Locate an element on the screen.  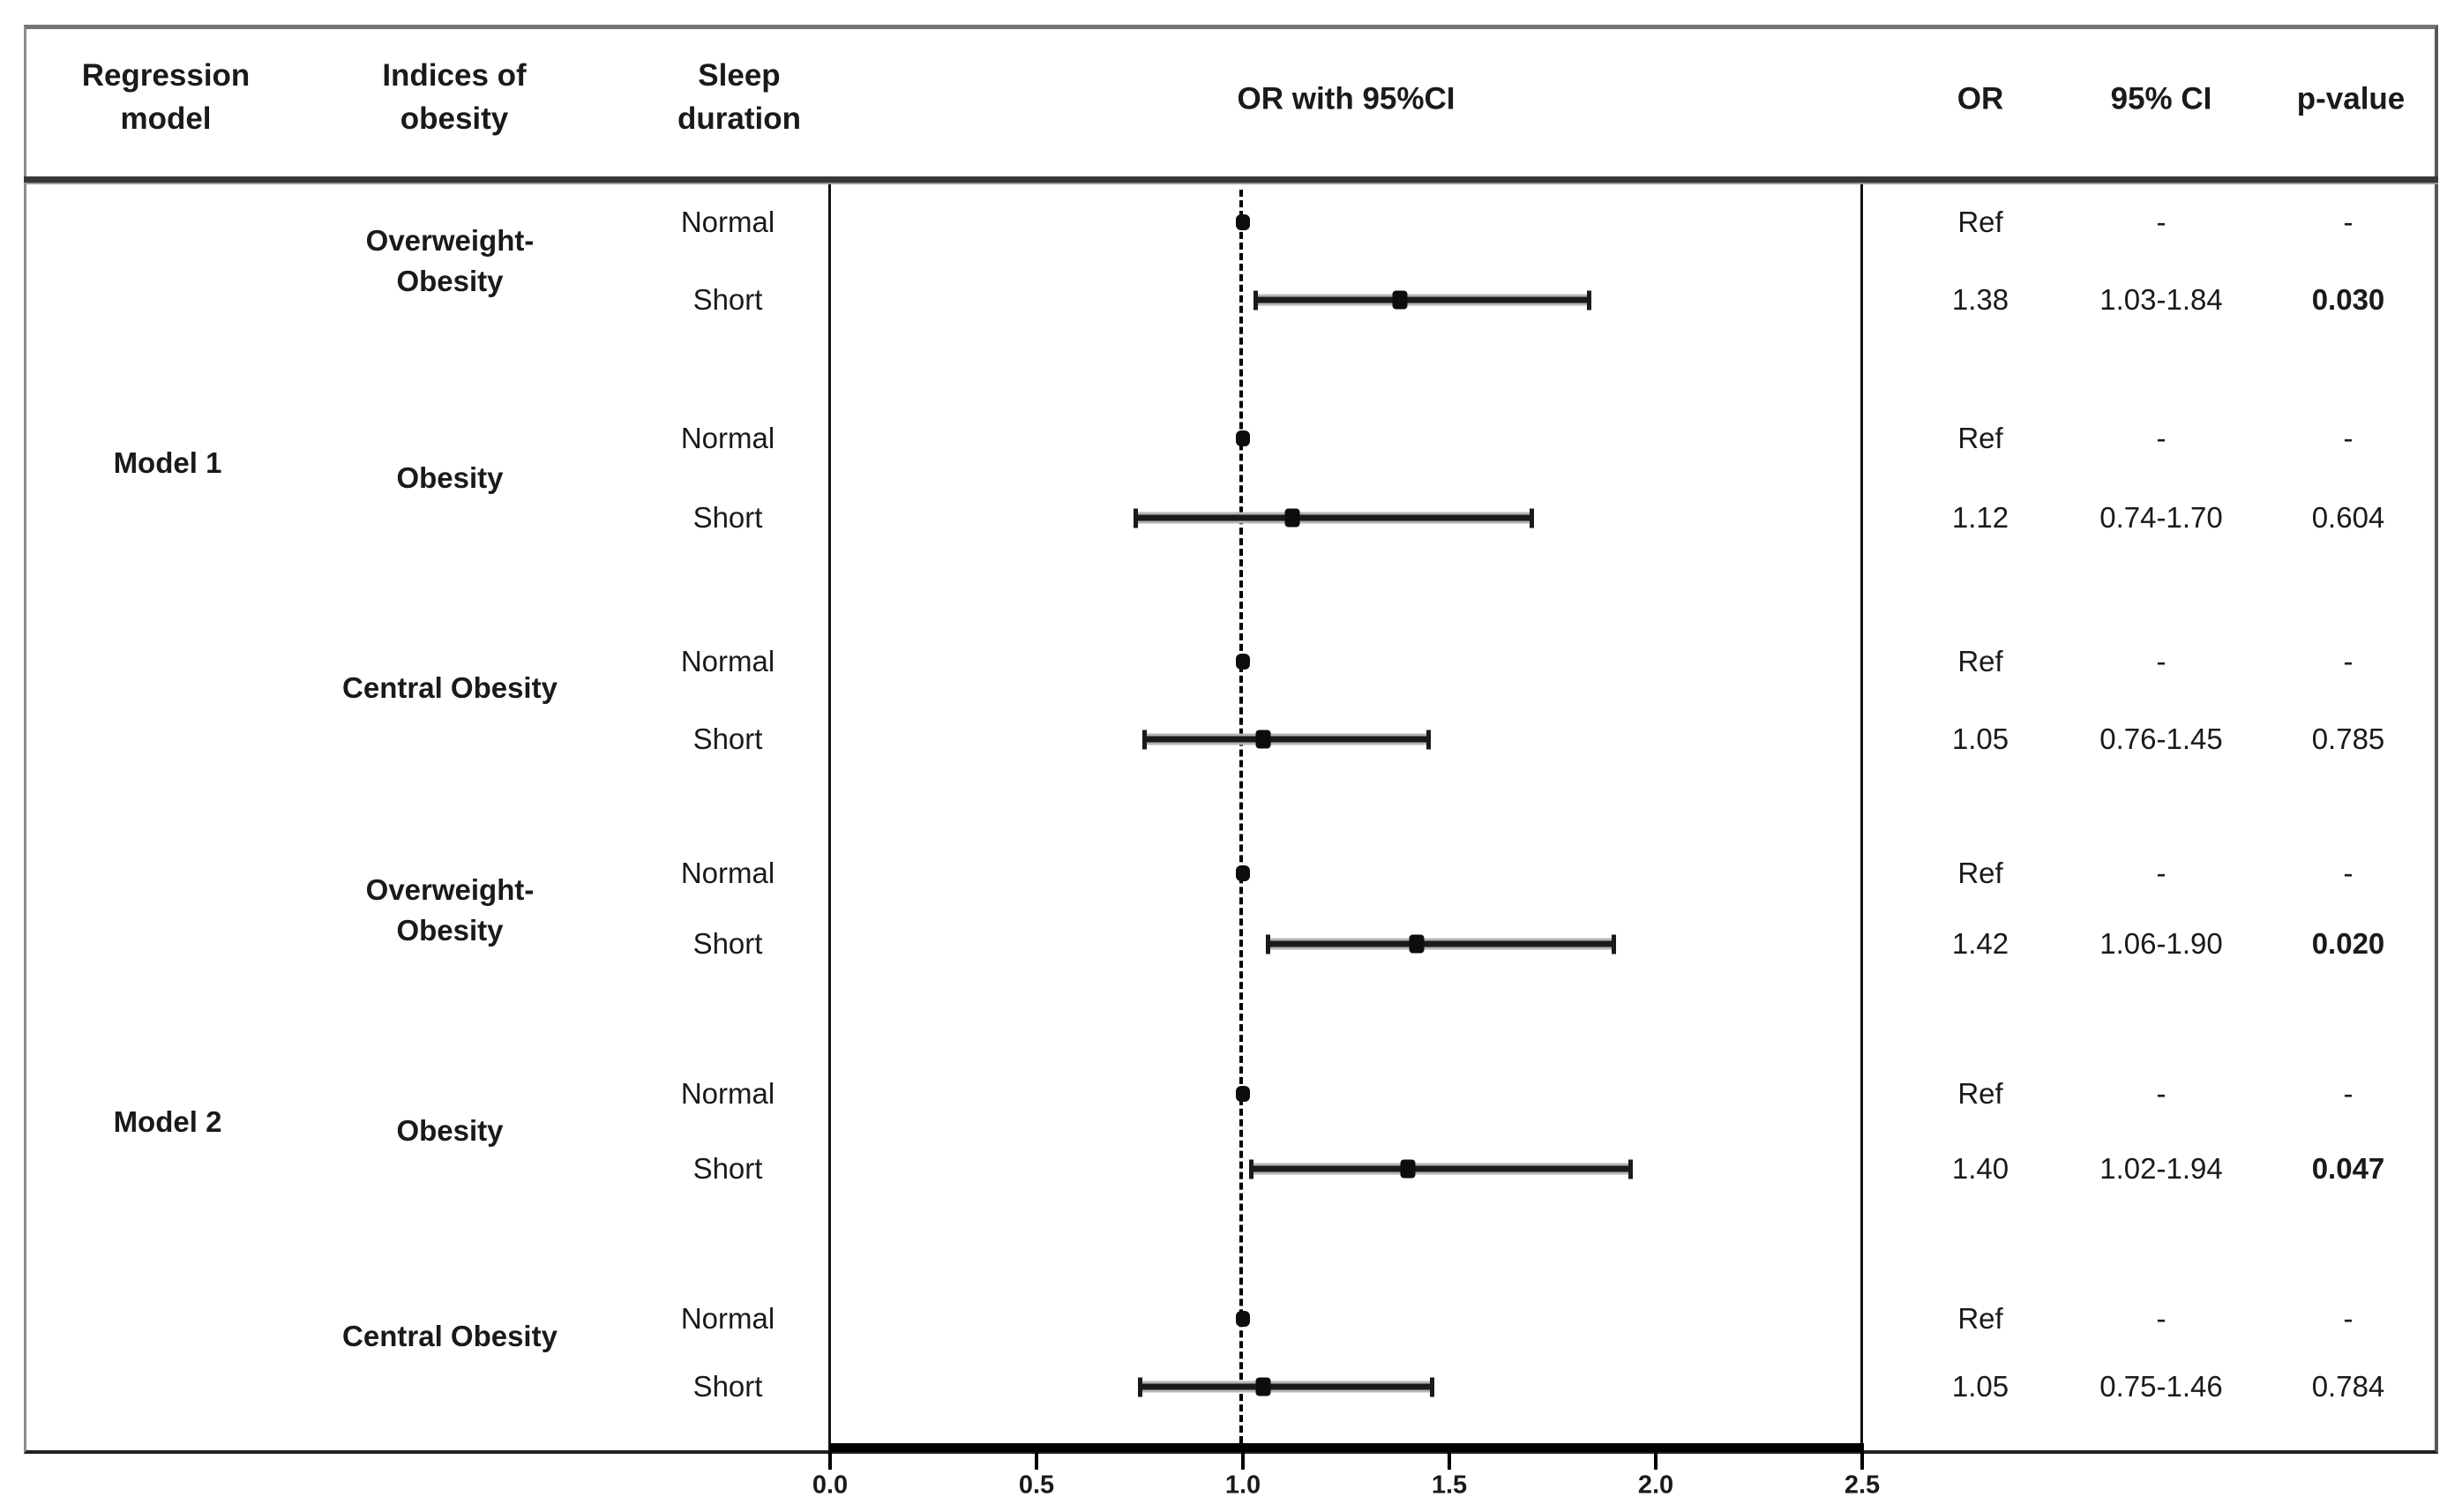
or-value: 1.12 is located at coordinates (1980, 517).